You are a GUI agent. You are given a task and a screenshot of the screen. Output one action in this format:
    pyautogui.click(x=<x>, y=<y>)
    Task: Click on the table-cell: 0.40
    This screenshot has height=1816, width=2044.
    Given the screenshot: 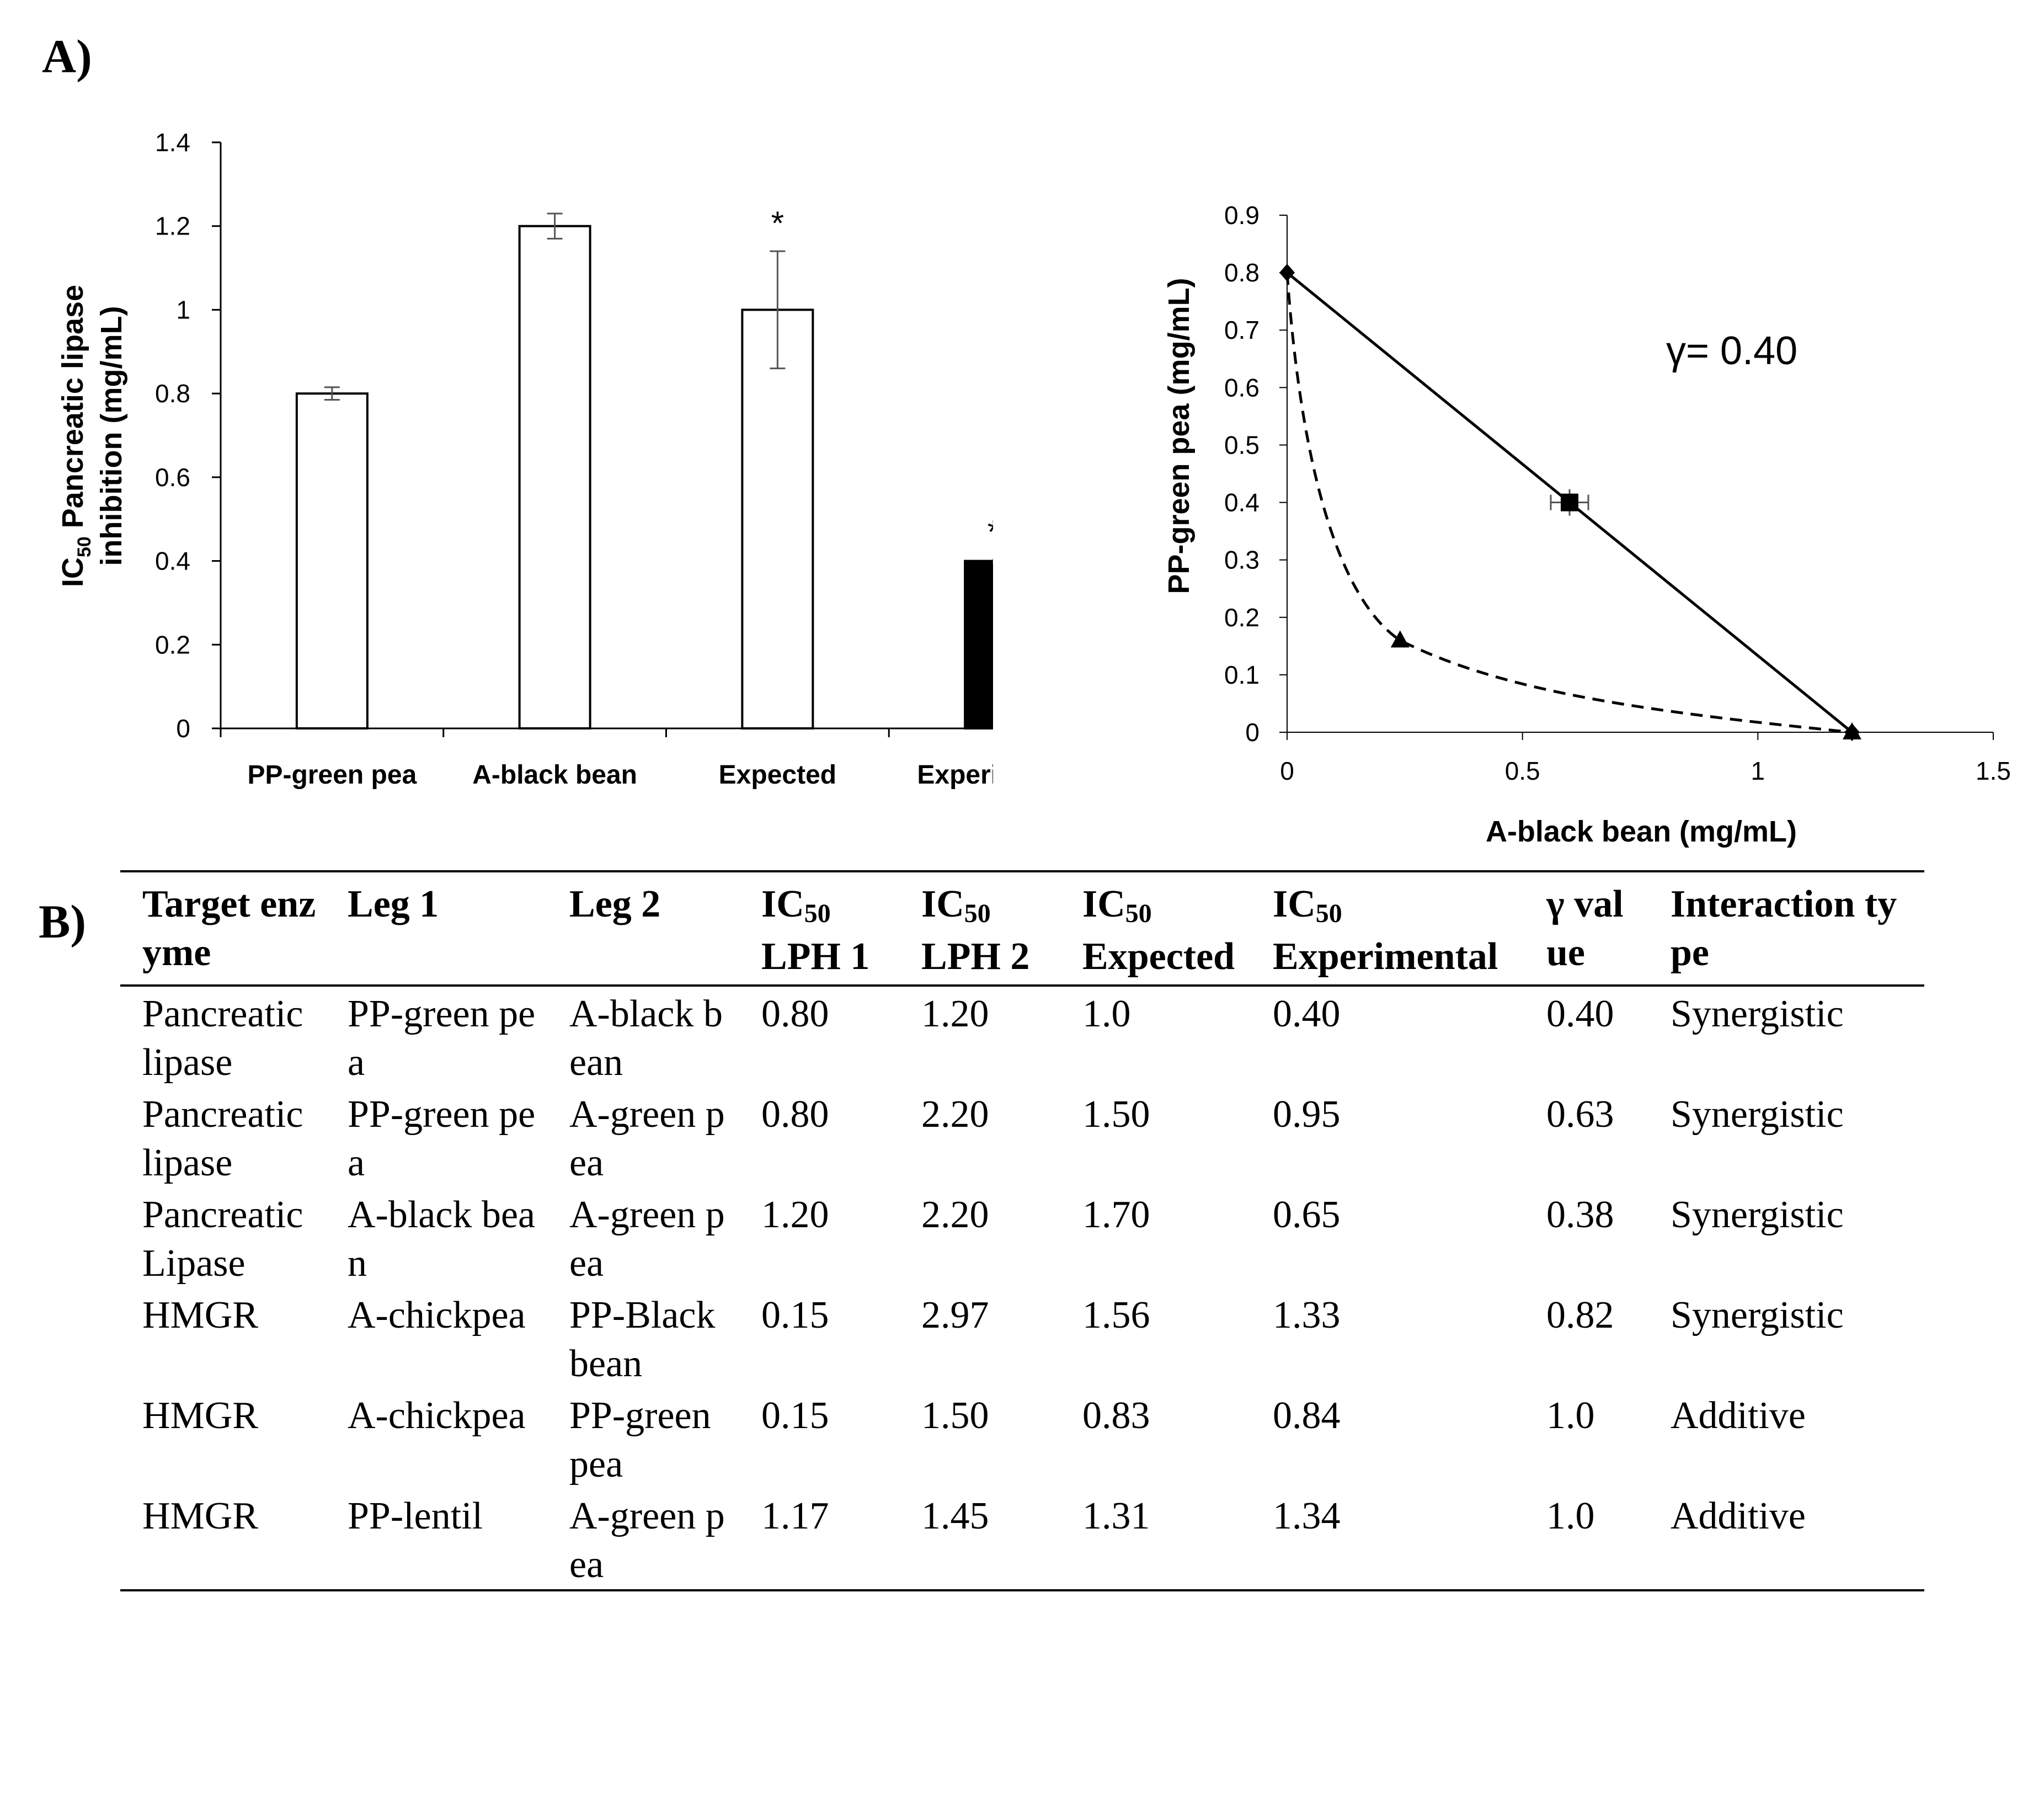 What is the action you would take?
    pyautogui.click(x=1580, y=1014)
    